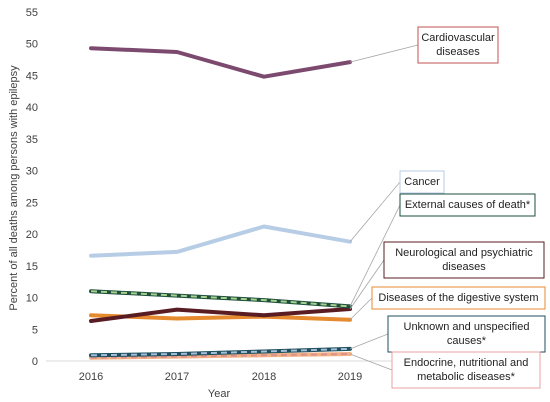 This screenshot has width=550, height=402. What do you see at coordinates (220, 377) in the screenshot?
I see `x-axis-ticks: 2016 2017 2018 2019` at bounding box center [220, 377].